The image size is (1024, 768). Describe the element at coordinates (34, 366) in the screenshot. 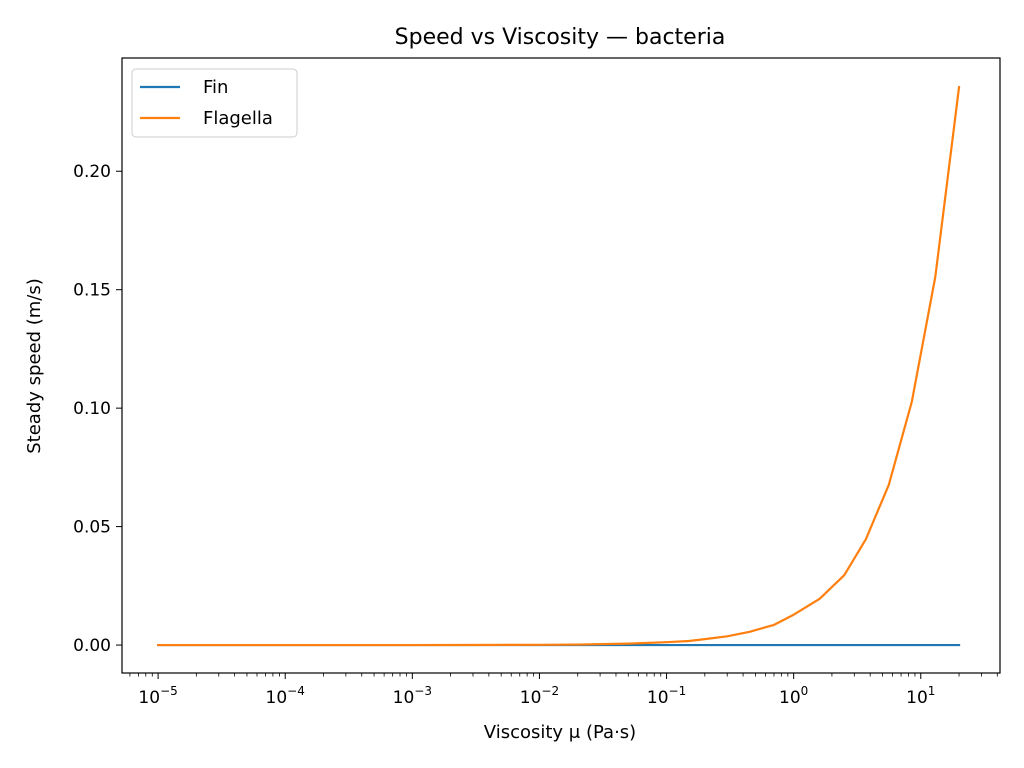

I see `y-axis-label: Steady speed (m/s)` at that location.